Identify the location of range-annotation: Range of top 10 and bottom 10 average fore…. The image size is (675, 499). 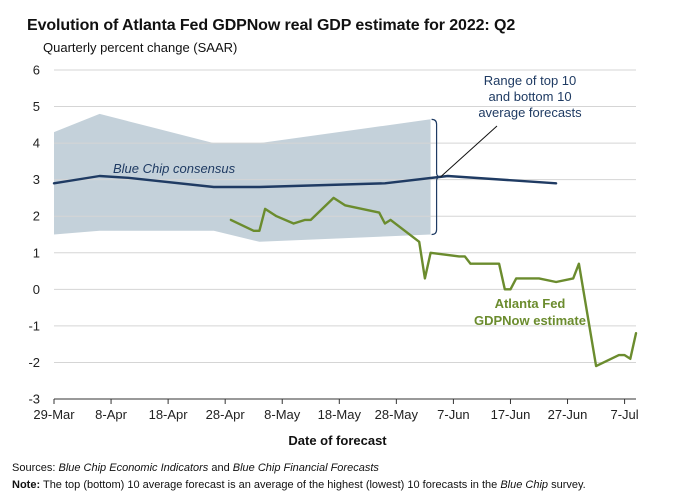
(530, 96).